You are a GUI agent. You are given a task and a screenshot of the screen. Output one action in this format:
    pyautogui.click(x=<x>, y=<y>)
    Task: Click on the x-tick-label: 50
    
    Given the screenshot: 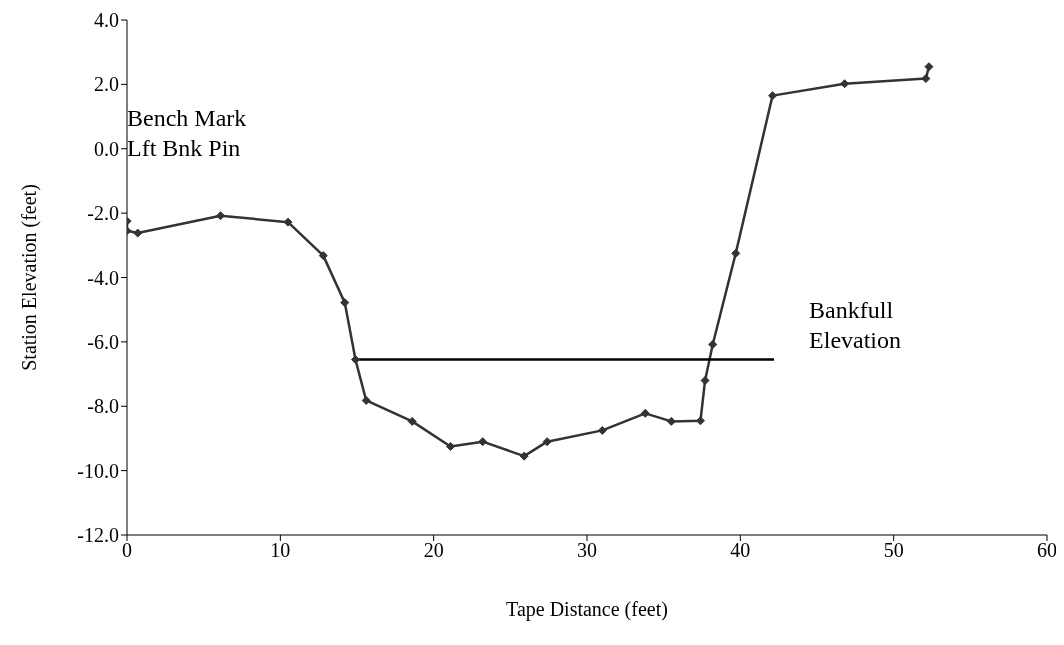 What is the action you would take?
    pyautogui.click(x=893, y=550)
    